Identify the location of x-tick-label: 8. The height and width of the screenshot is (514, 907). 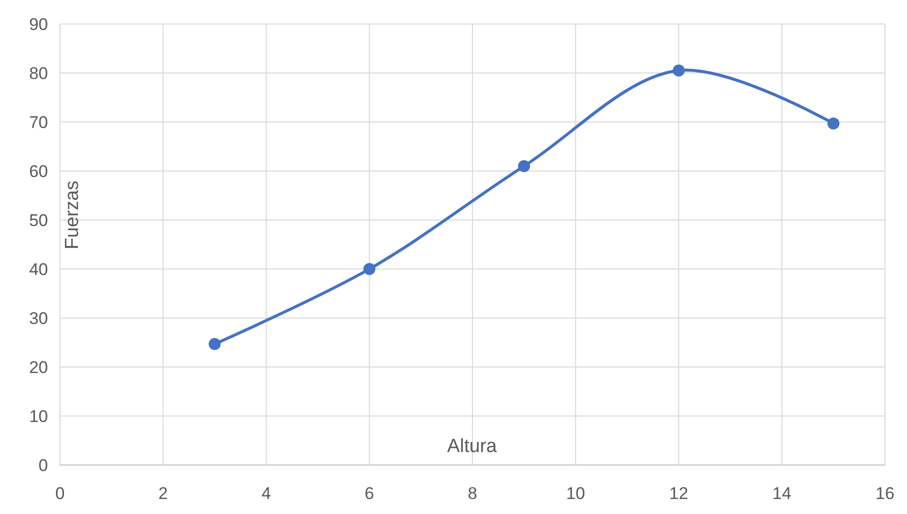
(473, 493).